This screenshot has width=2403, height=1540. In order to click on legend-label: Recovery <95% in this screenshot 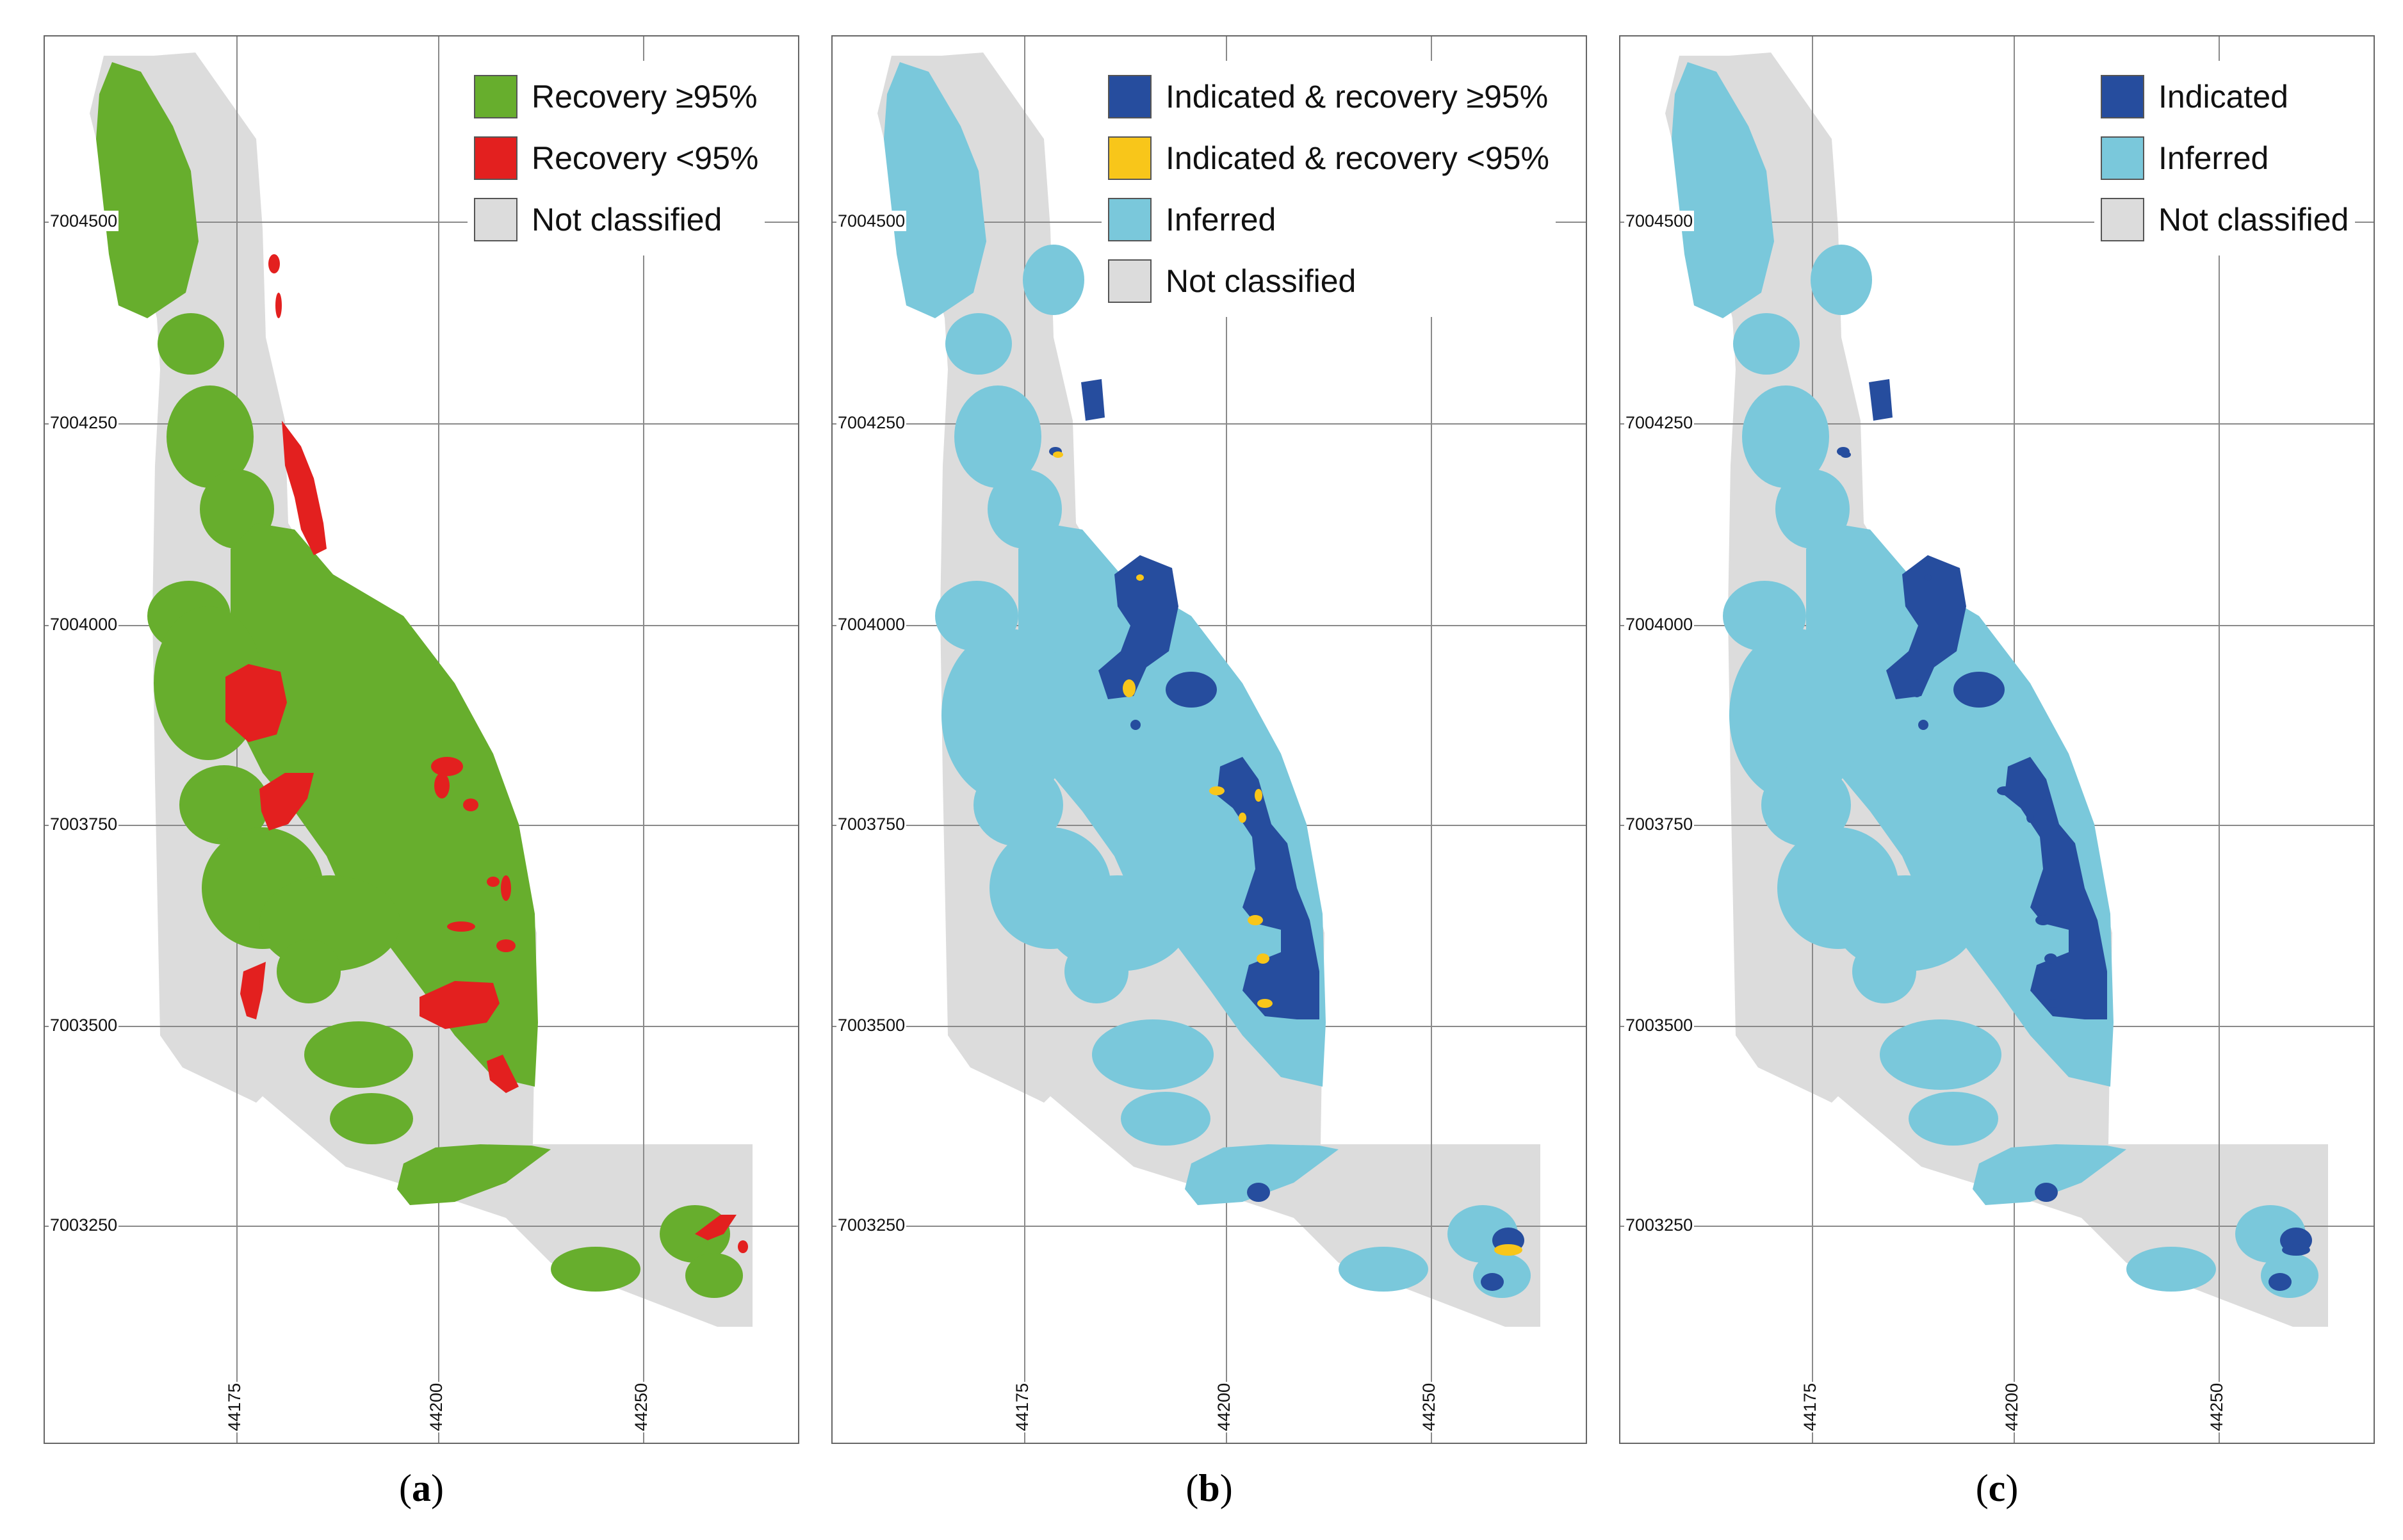, I will do `click(645, 158)`.